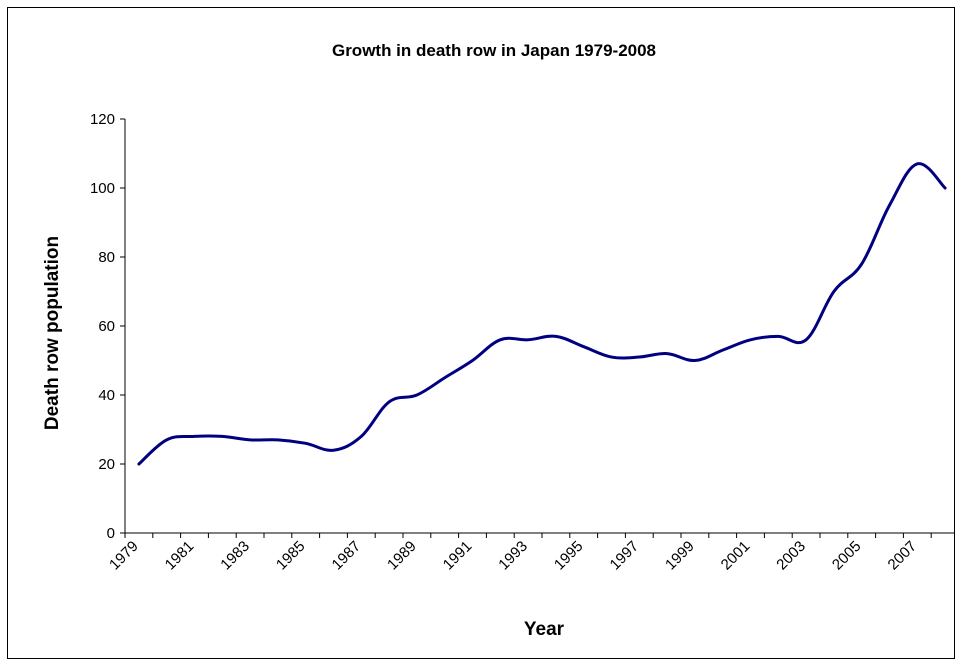 This screenshot has height=661, width=962. Describe the element at coordinates (124, 556) in the screenshot. I see `x-tick-label: 1979` at that location.